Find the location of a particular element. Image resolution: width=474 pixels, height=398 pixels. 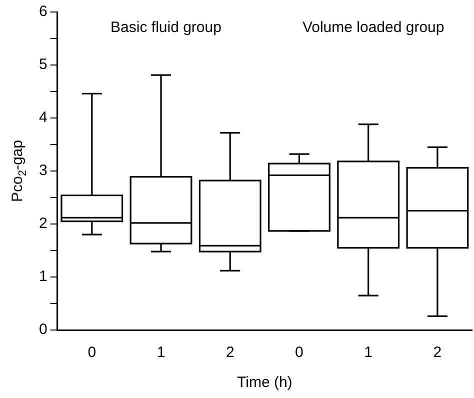

y-axis-title: Pco2-gap is located at coordinates (19, 171).